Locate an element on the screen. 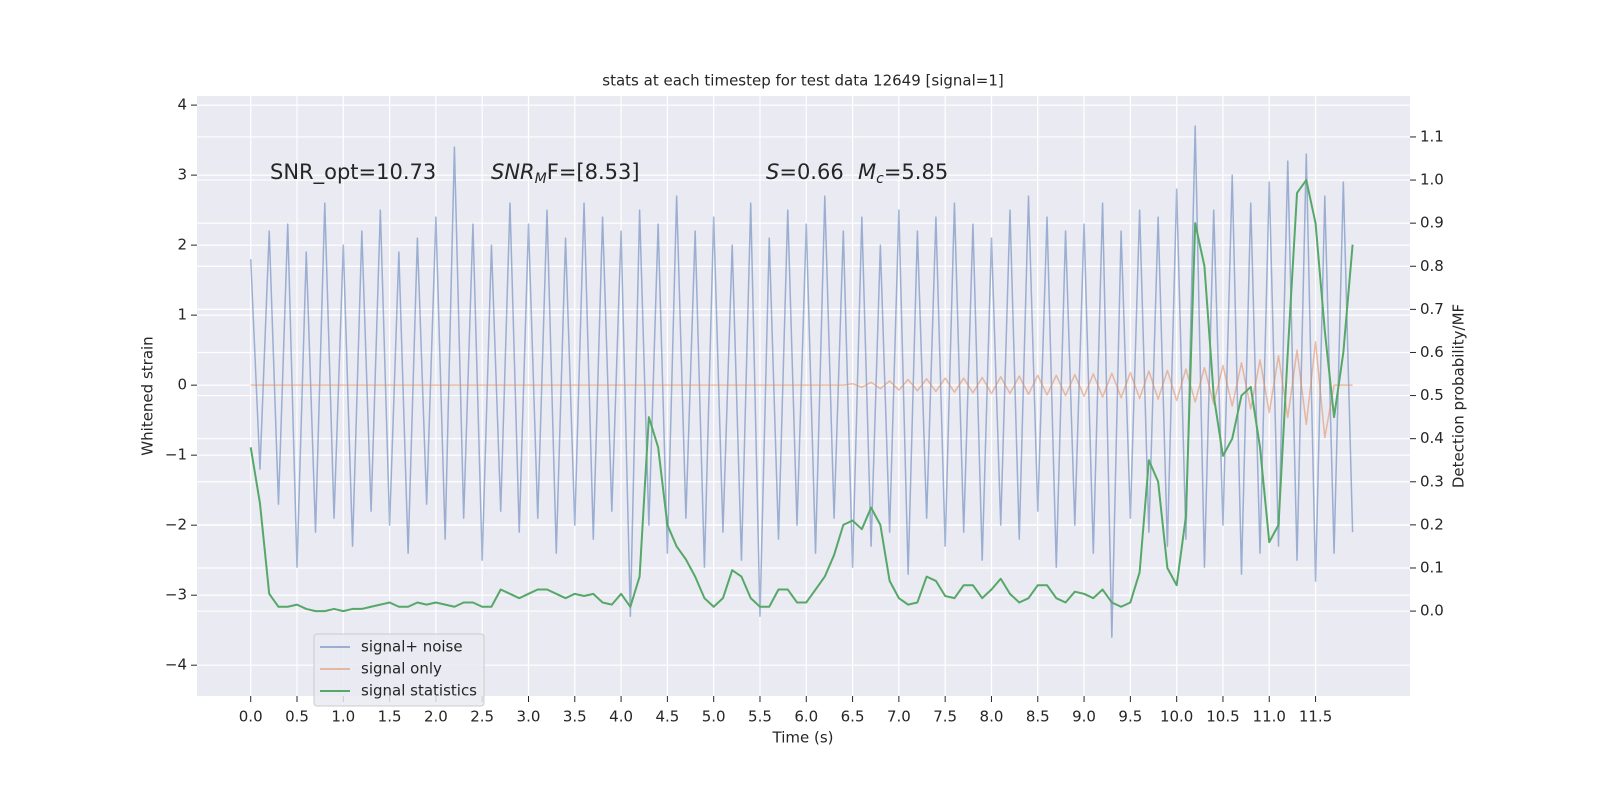  x-tick-label: 0.5 is located at coordinates (297, 717).